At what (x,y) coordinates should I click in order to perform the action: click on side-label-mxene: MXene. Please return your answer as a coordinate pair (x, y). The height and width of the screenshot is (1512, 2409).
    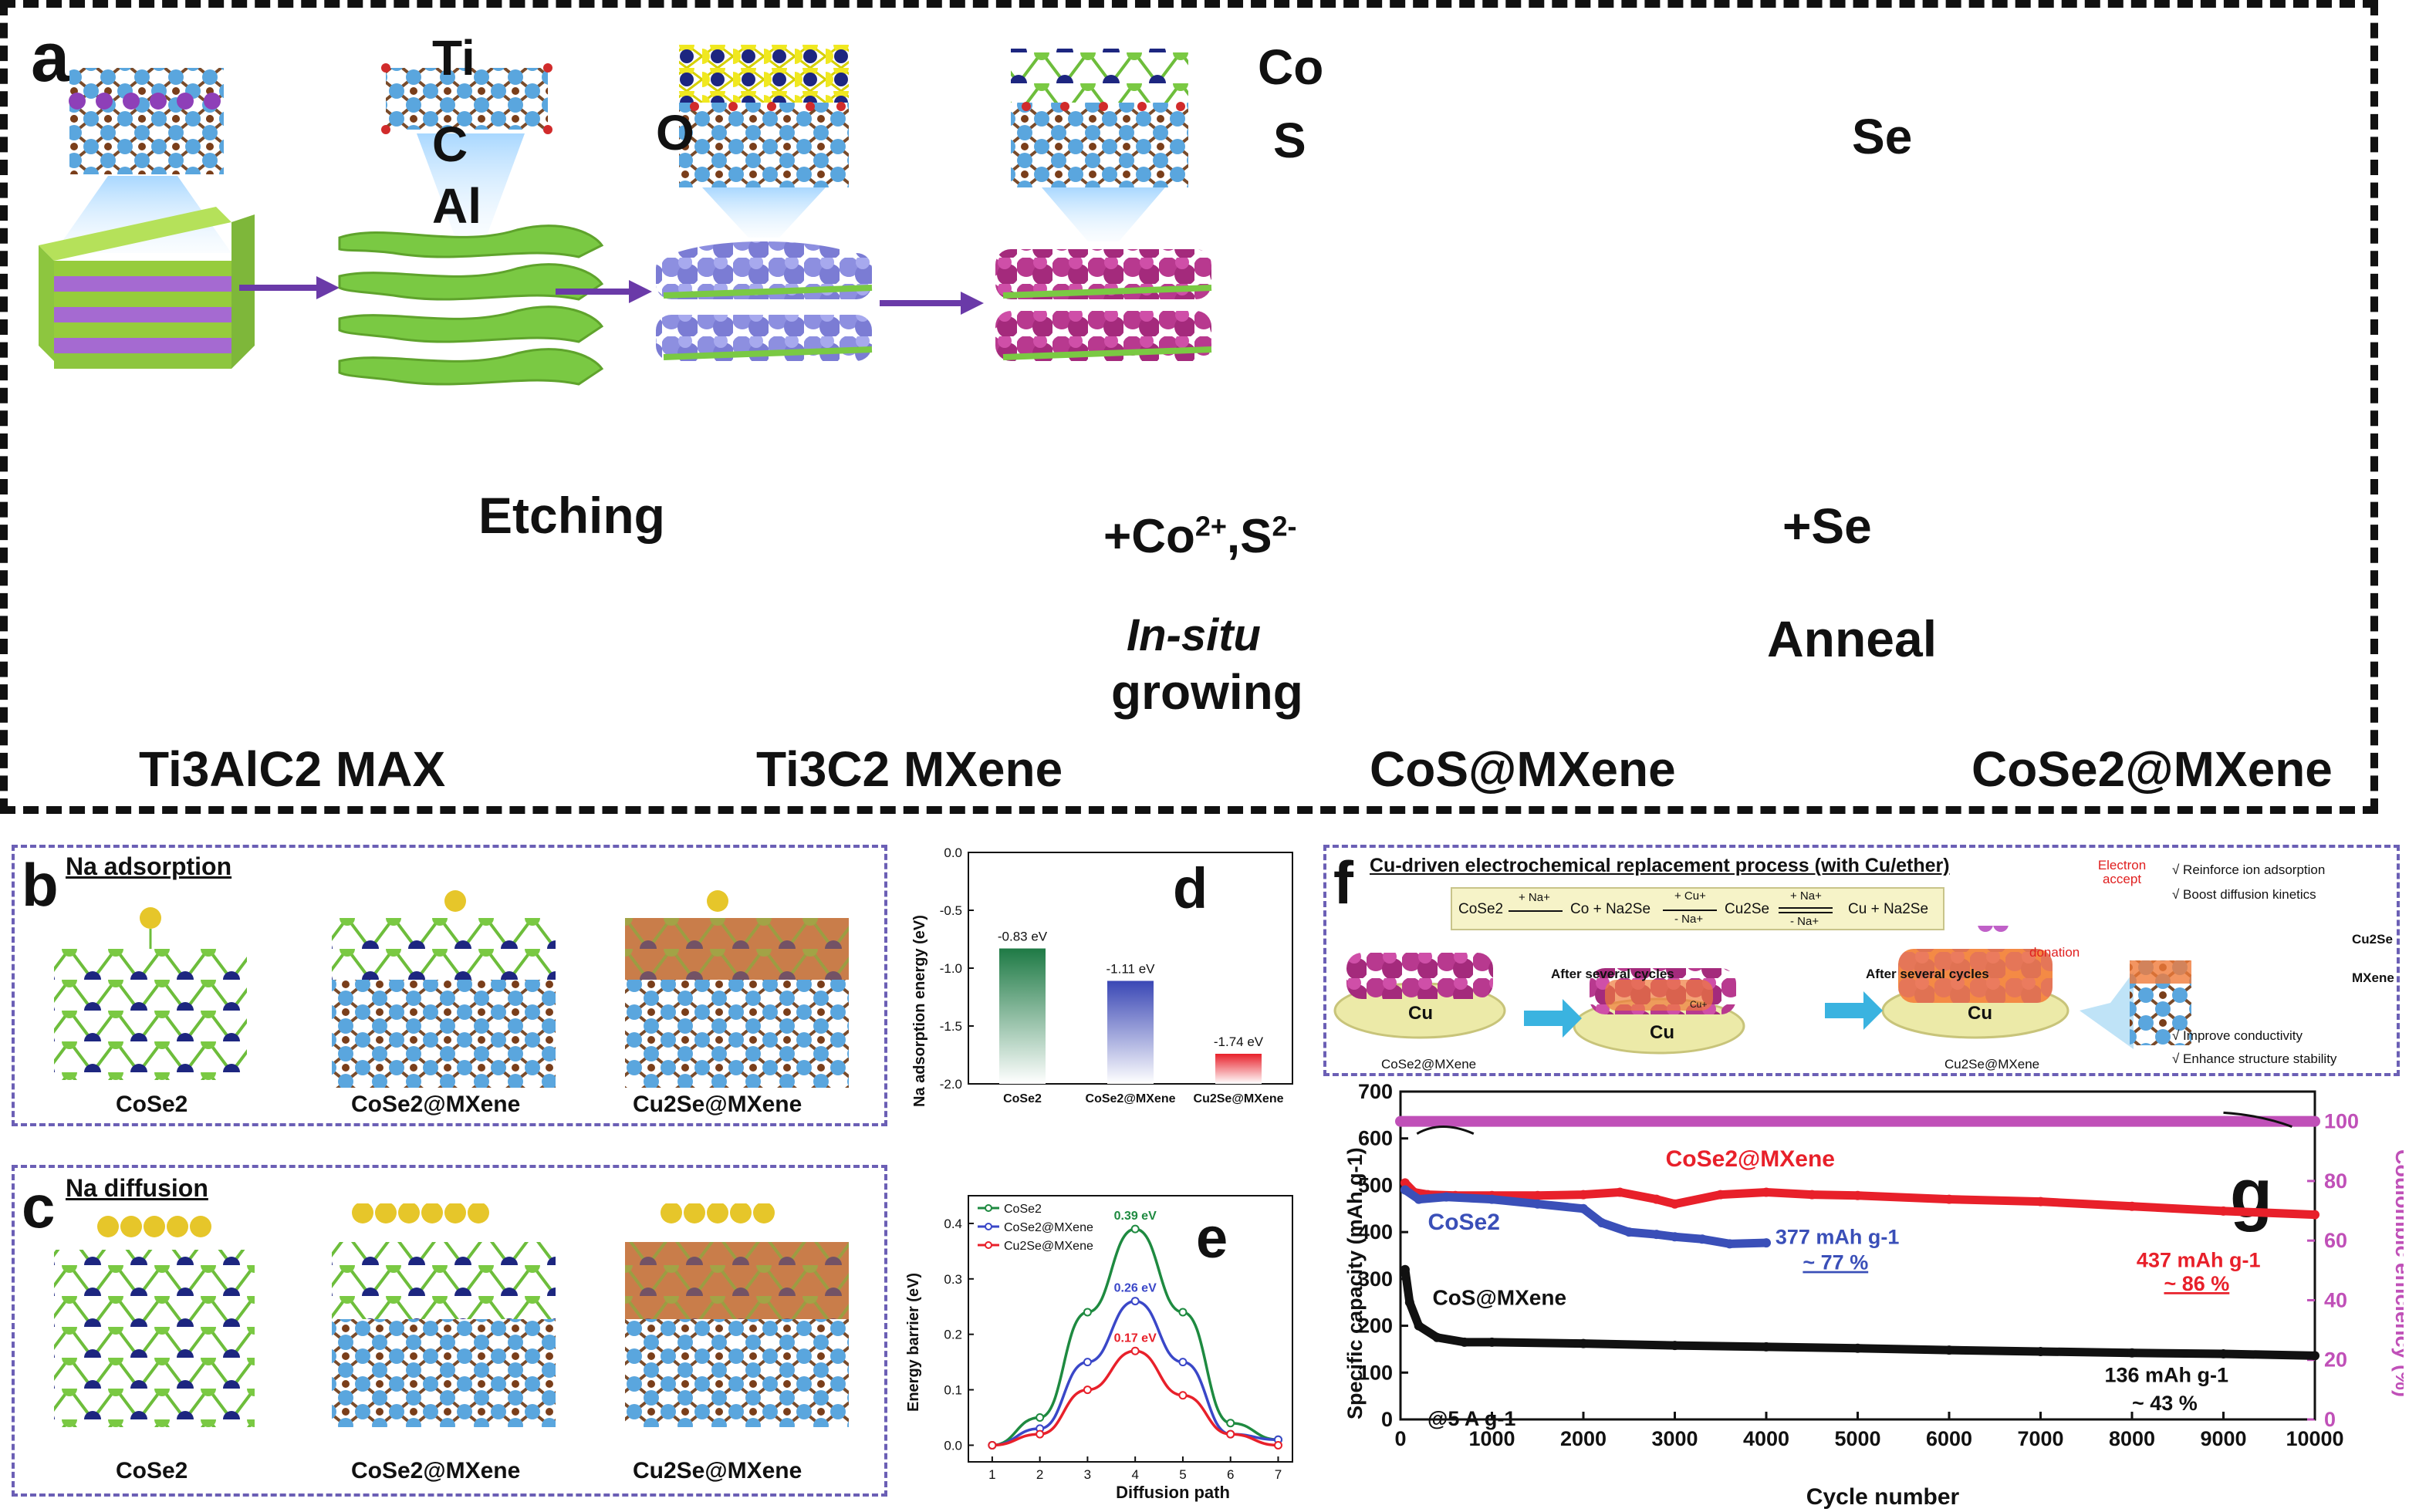
    Looking at the image, I should click on (2373, 977).